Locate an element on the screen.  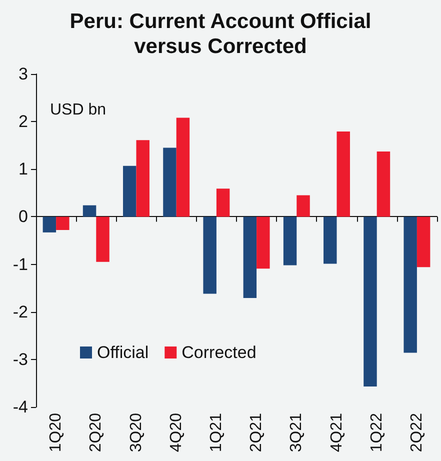
x-tick-label: 1Q22 is located at coordinates (377, 432).